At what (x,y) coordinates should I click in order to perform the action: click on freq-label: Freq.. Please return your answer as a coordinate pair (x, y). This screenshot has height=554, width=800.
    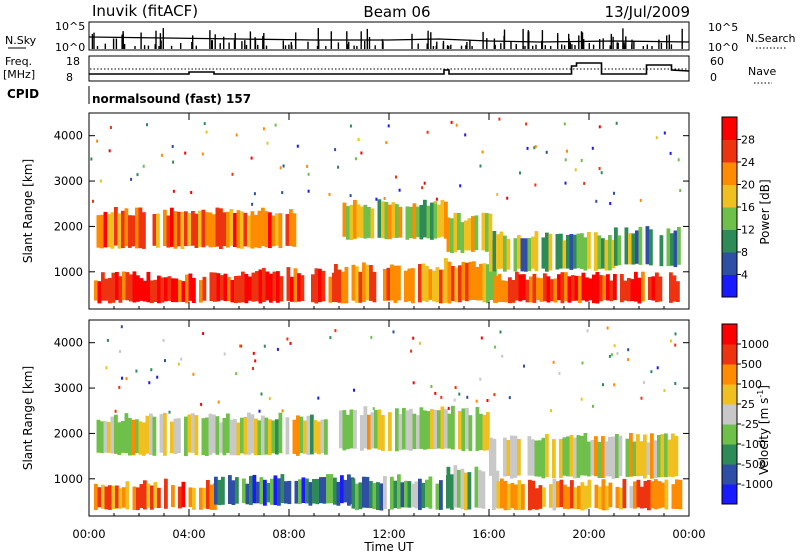
    Looking at the image, I should click on (18, 61).